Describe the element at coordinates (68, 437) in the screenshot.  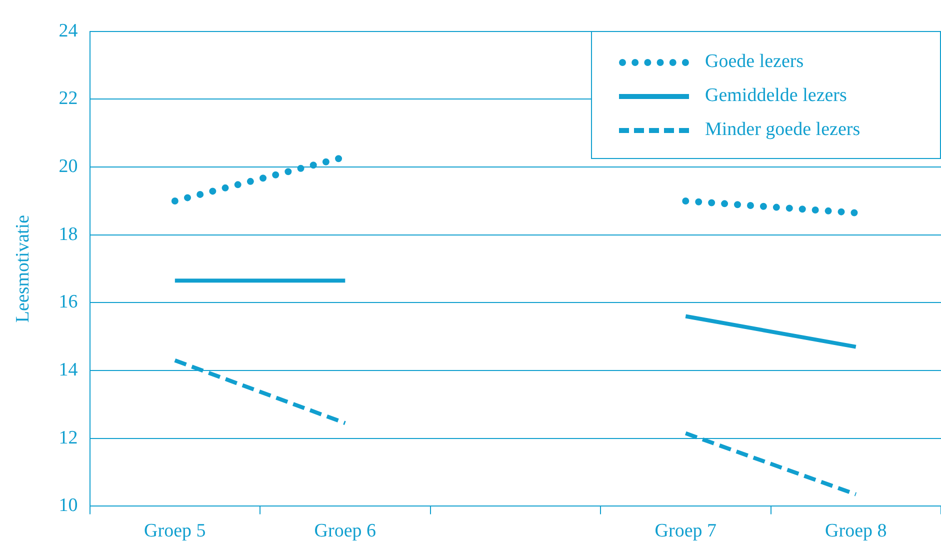
I see `y-tick-label: 12` at that location.